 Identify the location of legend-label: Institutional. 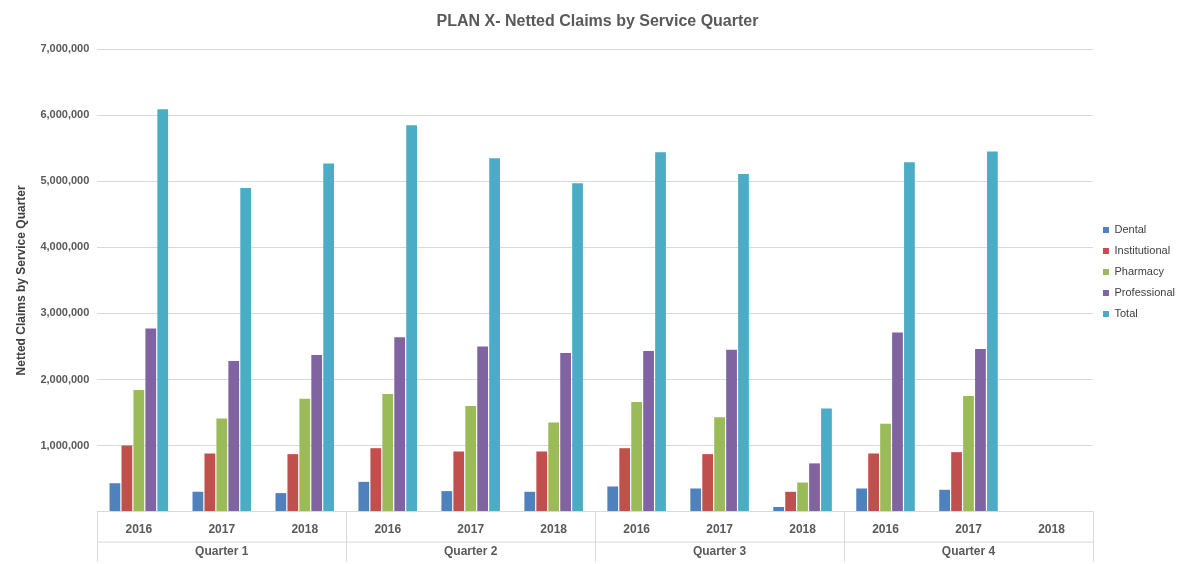
(1142, 250).